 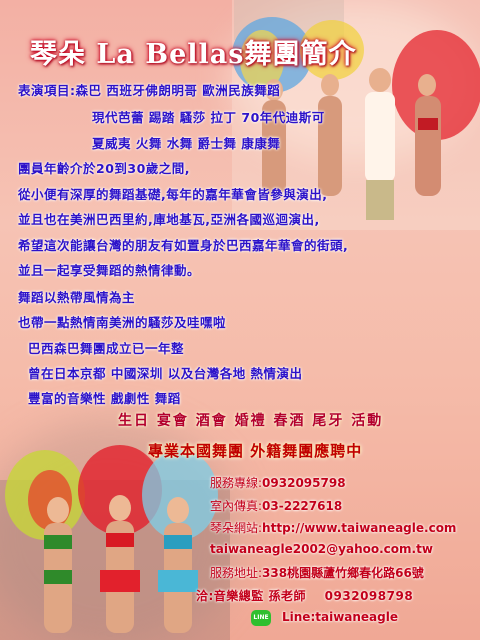 I want to click on intro-line-12: 曾在日本京都 中國深圳 以及台灣各地 熱情演出, so click(x=165, y=373).